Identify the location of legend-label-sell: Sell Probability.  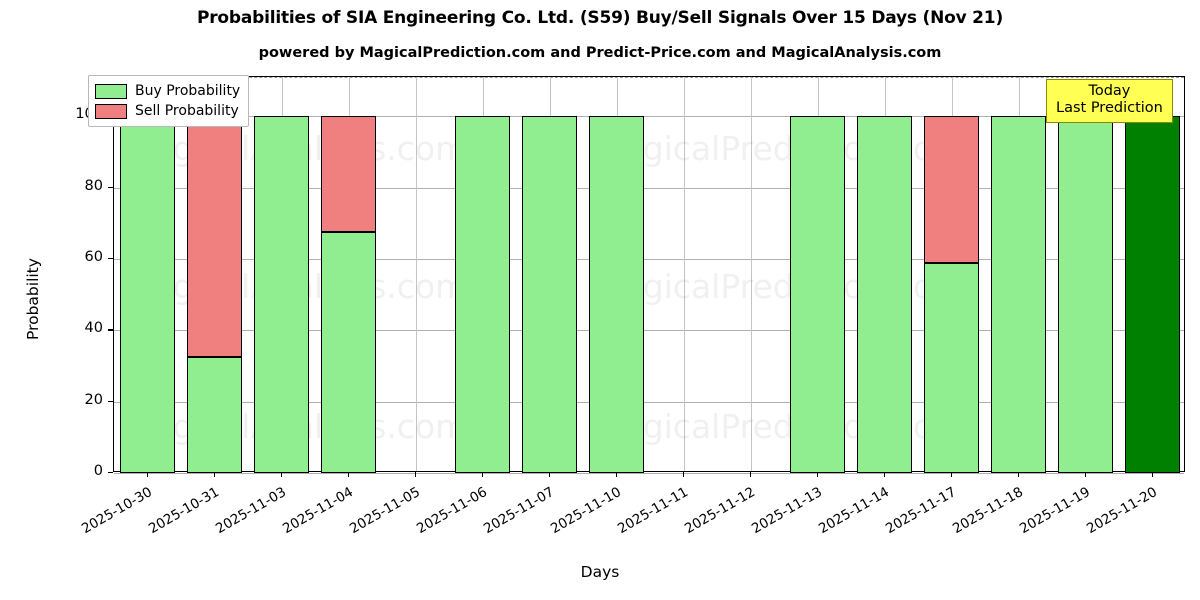
(187, 111).